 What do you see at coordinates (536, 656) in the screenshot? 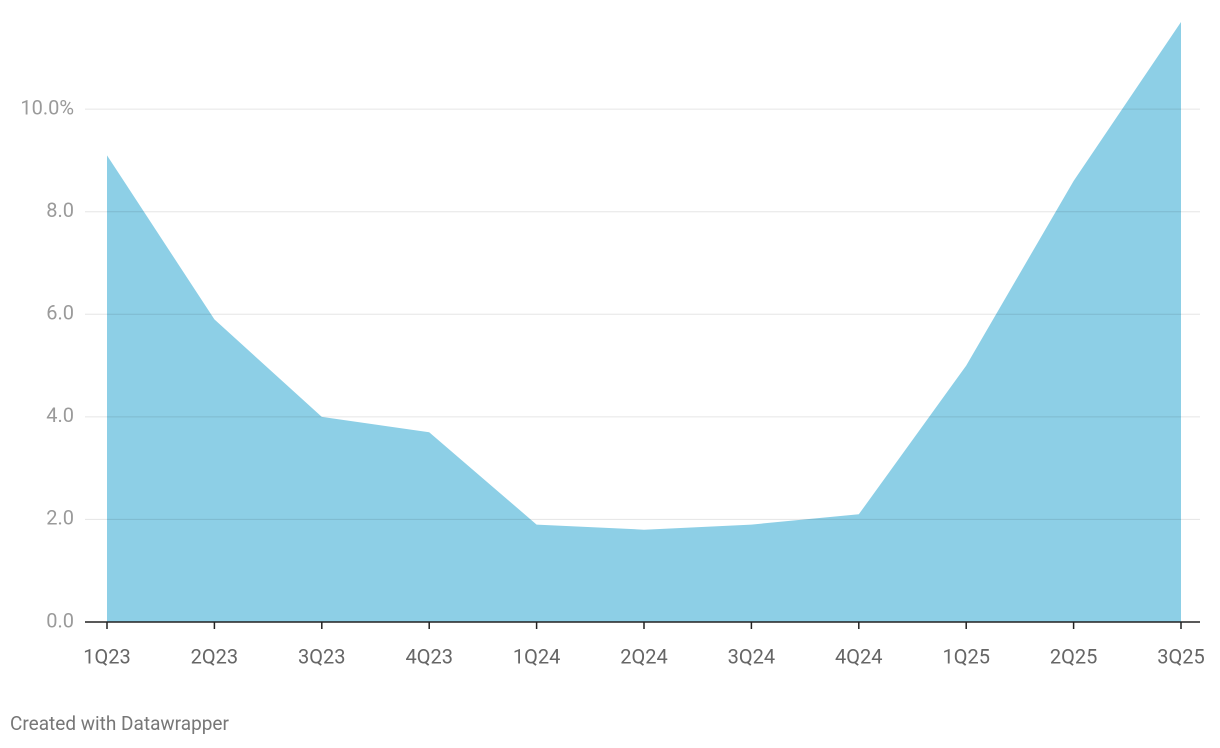
I see `x-tick-label: 1Q24` at bounding box center [536, 656].